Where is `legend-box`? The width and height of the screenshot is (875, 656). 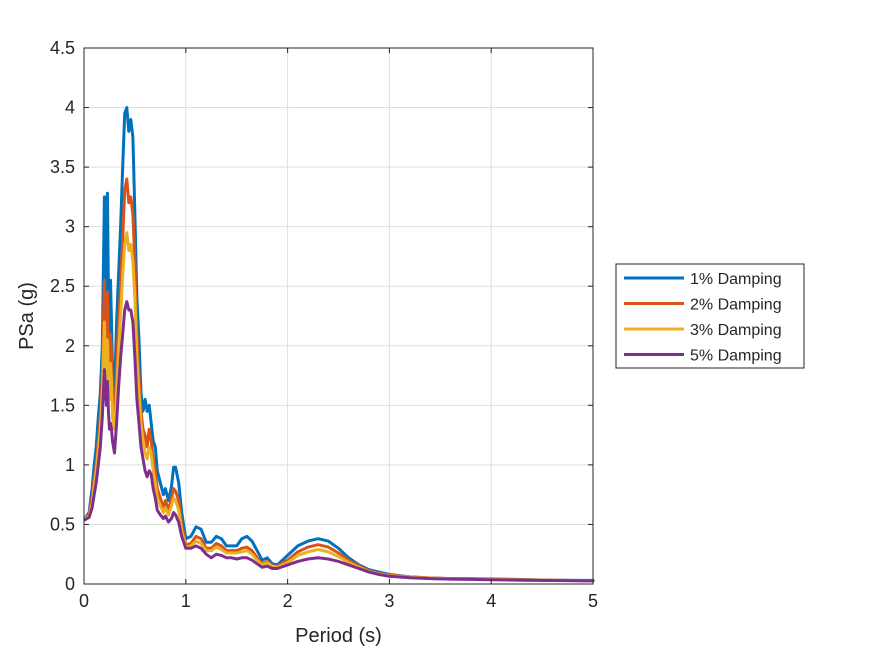 legend-box is located at coordinates (710, 316).